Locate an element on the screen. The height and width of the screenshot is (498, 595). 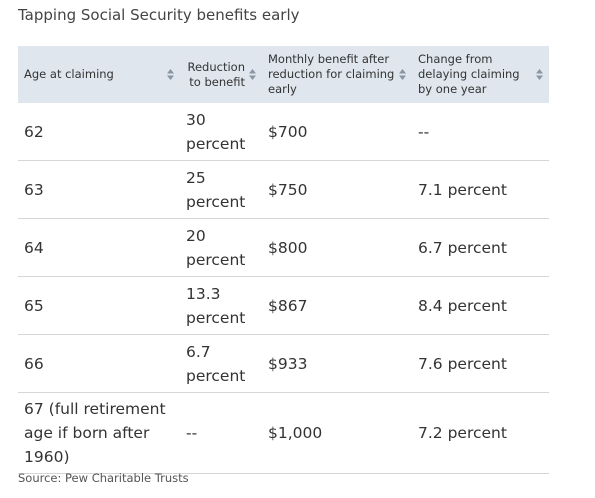
table-row: 65 13.3 percent $867 8.4 percent is located at coordinates (283, 305).